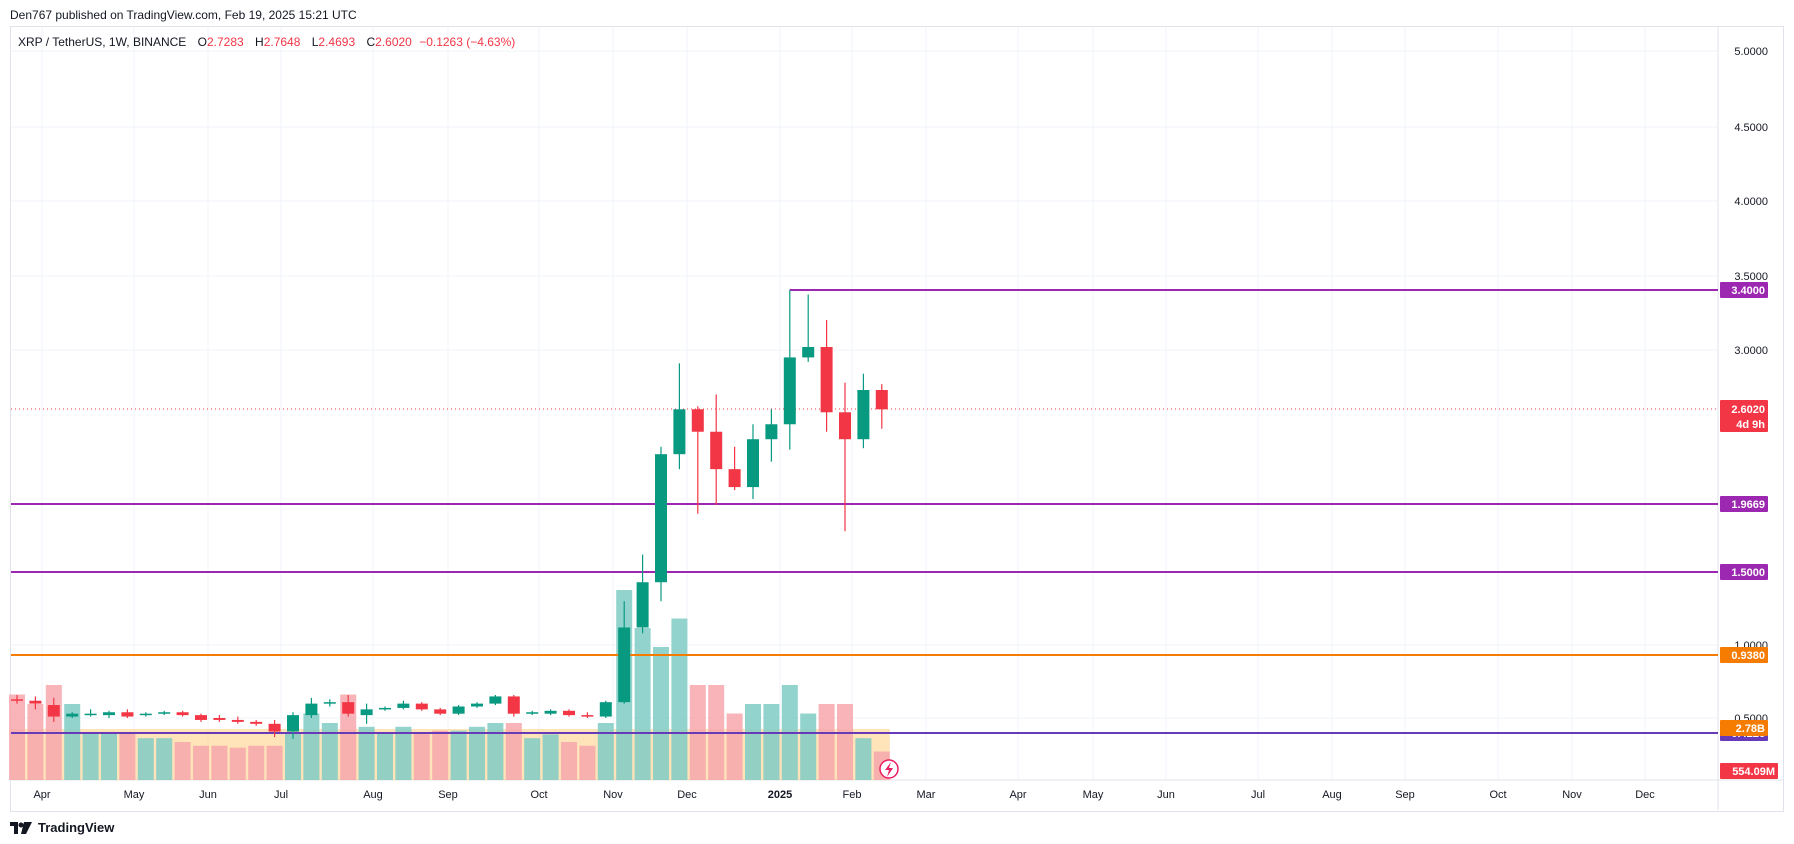 This screenshot has width=1794, height=844. Describe the element at coordinates (1258, 795) in the screenshot. I see `x-tick-label: Jul` at that location.